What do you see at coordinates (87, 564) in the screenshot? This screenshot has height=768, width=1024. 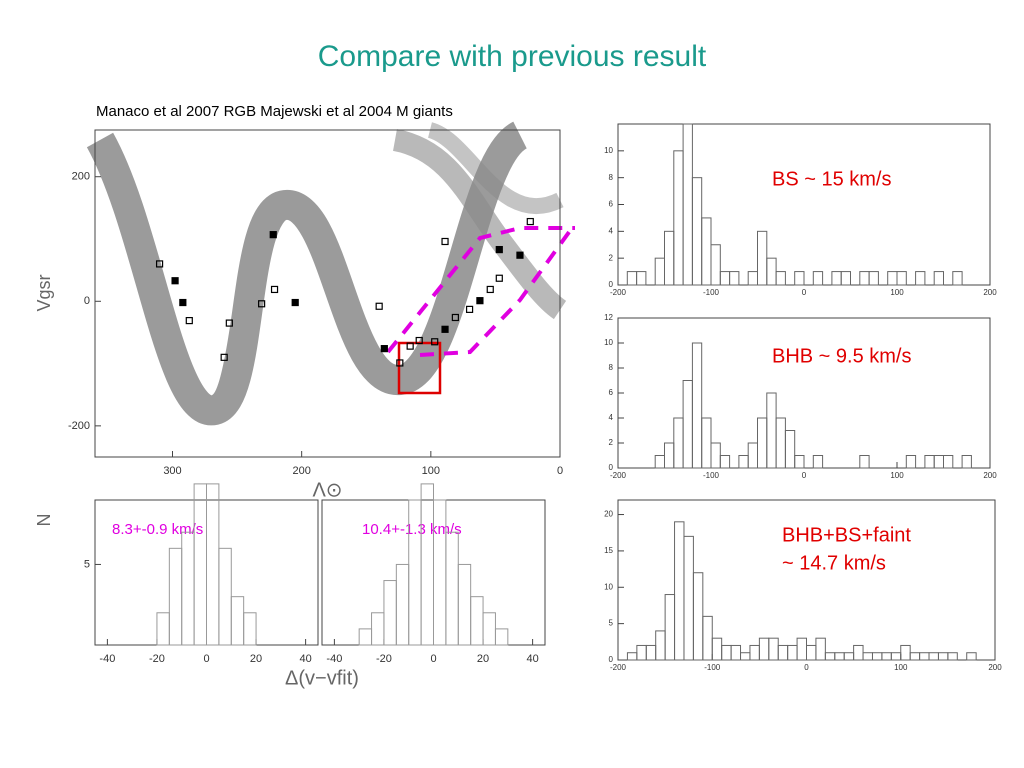 I see `y-tick-label: 5` at bounding box center [87, 564].